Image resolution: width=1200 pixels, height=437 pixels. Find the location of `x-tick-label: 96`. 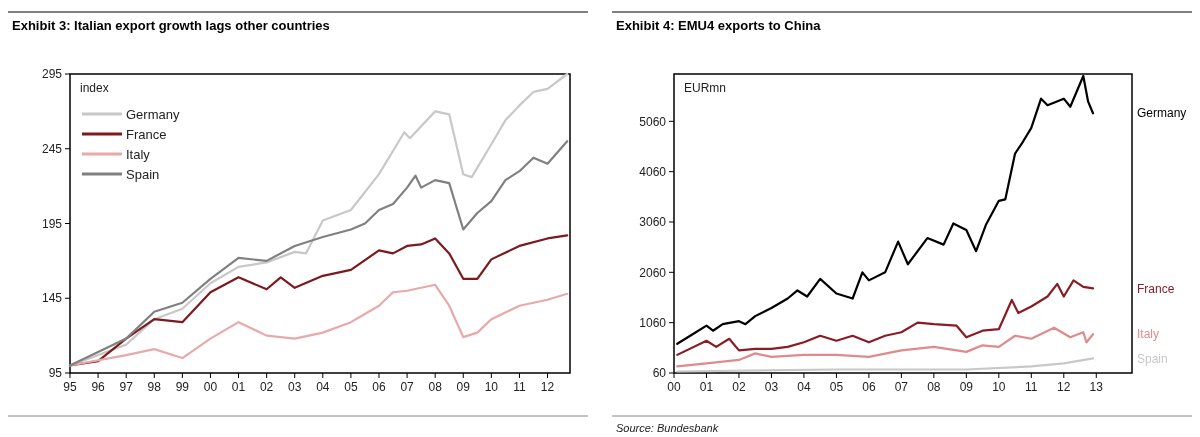

x-tick-label: 96 is located at coordinates (98, 387).